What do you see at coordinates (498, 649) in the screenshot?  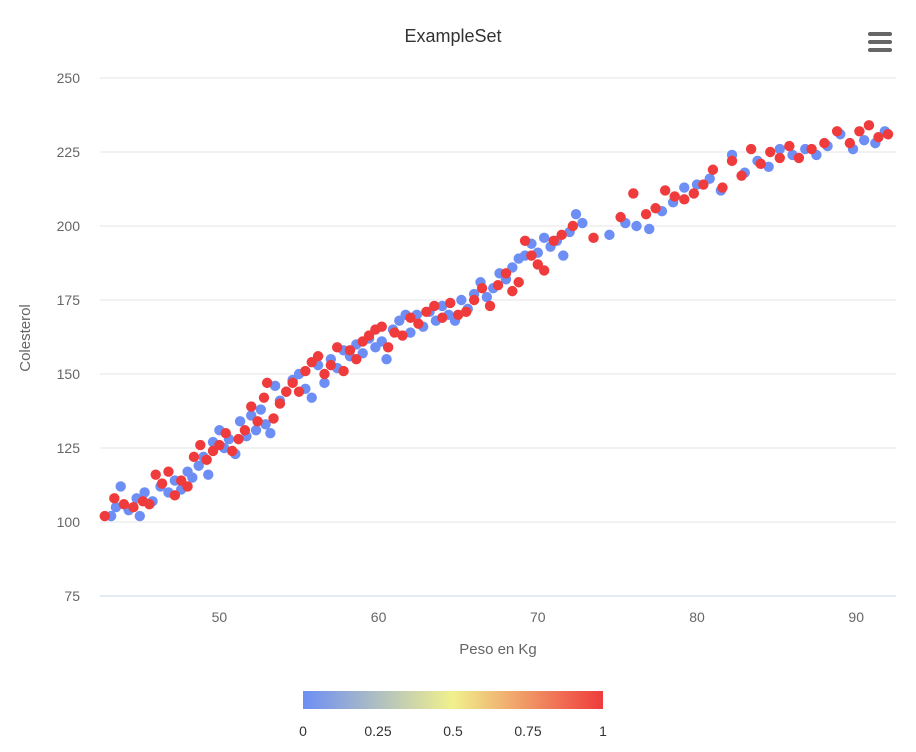 I see `x-axis-label: Peso en Kg` at bounding box center [498, 649].